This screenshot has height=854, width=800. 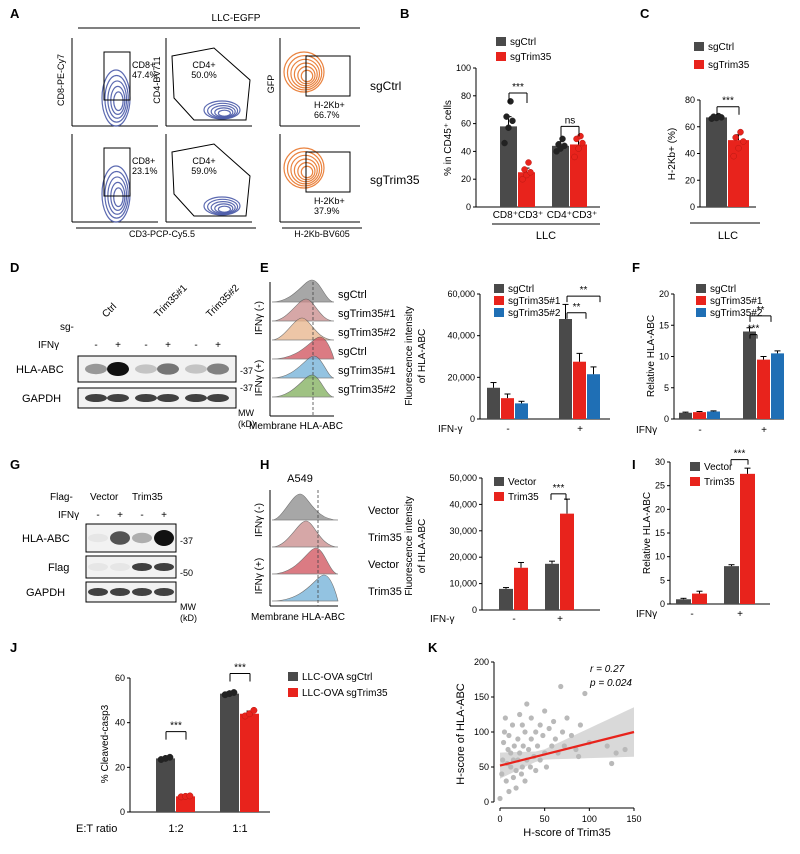 What do you see at coordinates (690, 154) in the screenshot?
I see `y-tick-label: 40` at bounding box center [690, 154].